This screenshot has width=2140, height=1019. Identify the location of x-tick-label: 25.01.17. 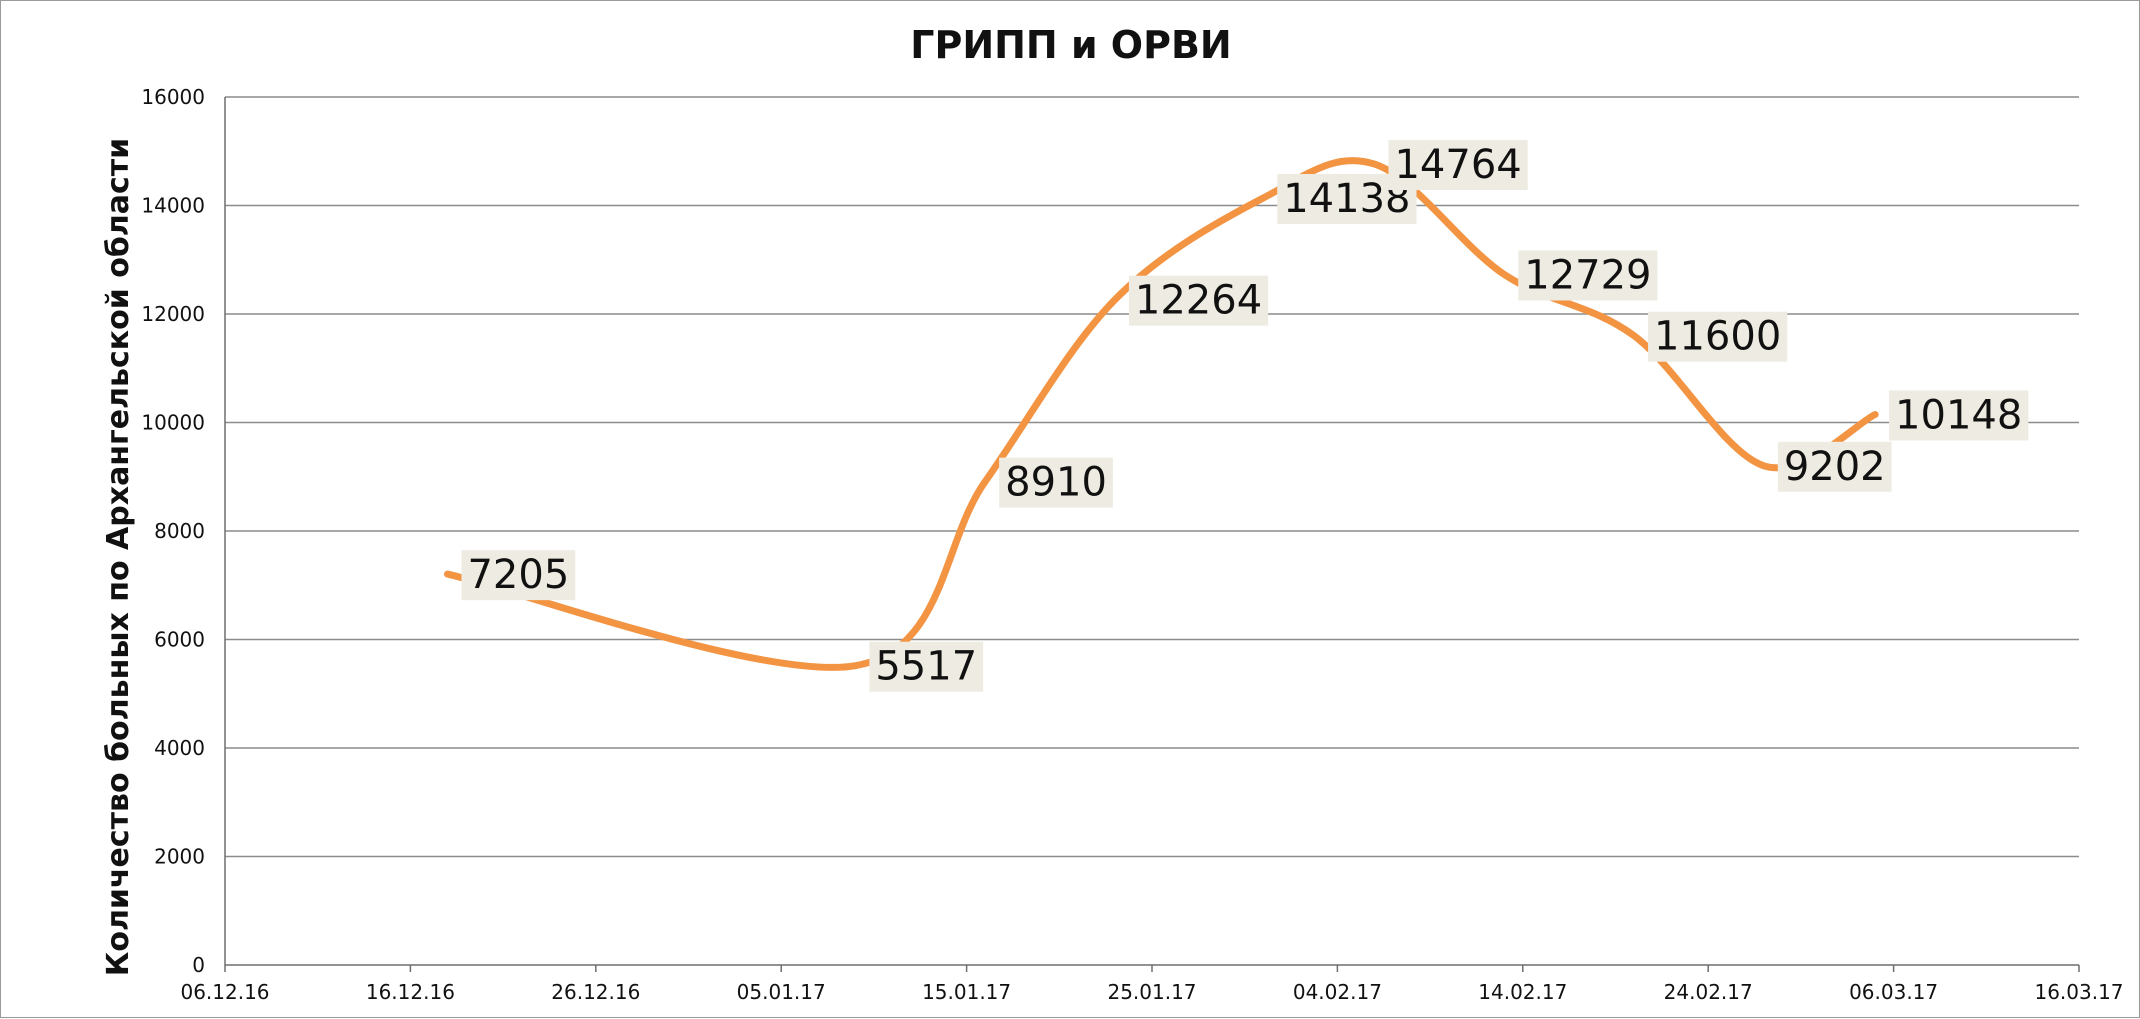
(1151, 992).